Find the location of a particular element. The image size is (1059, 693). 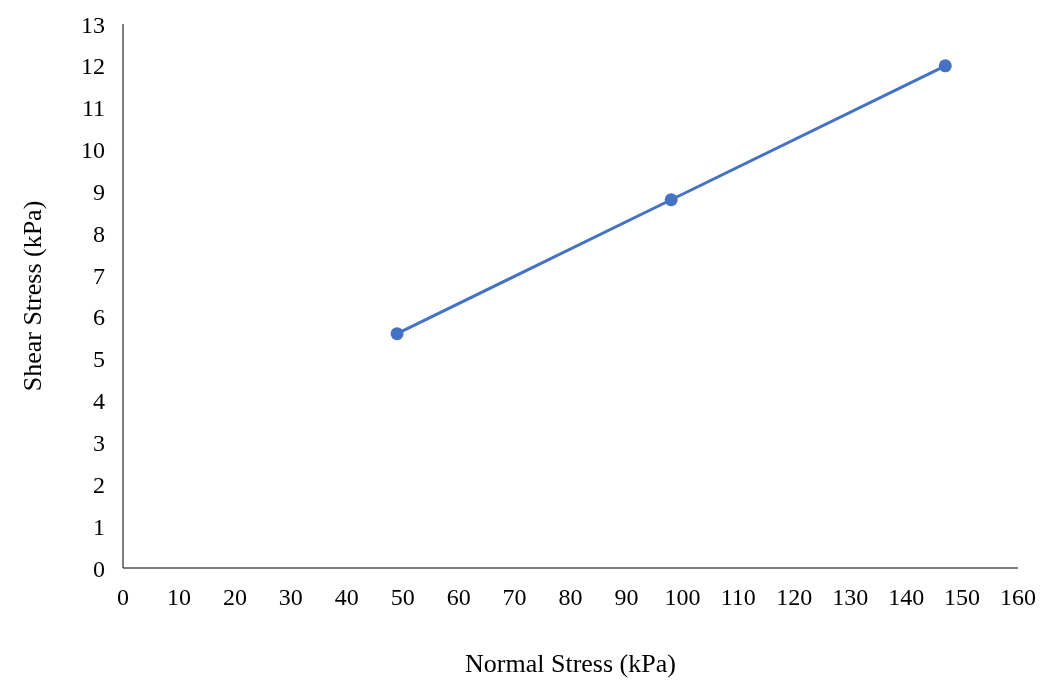

x-tick-label: 80 is located at coordinates (570, 597).